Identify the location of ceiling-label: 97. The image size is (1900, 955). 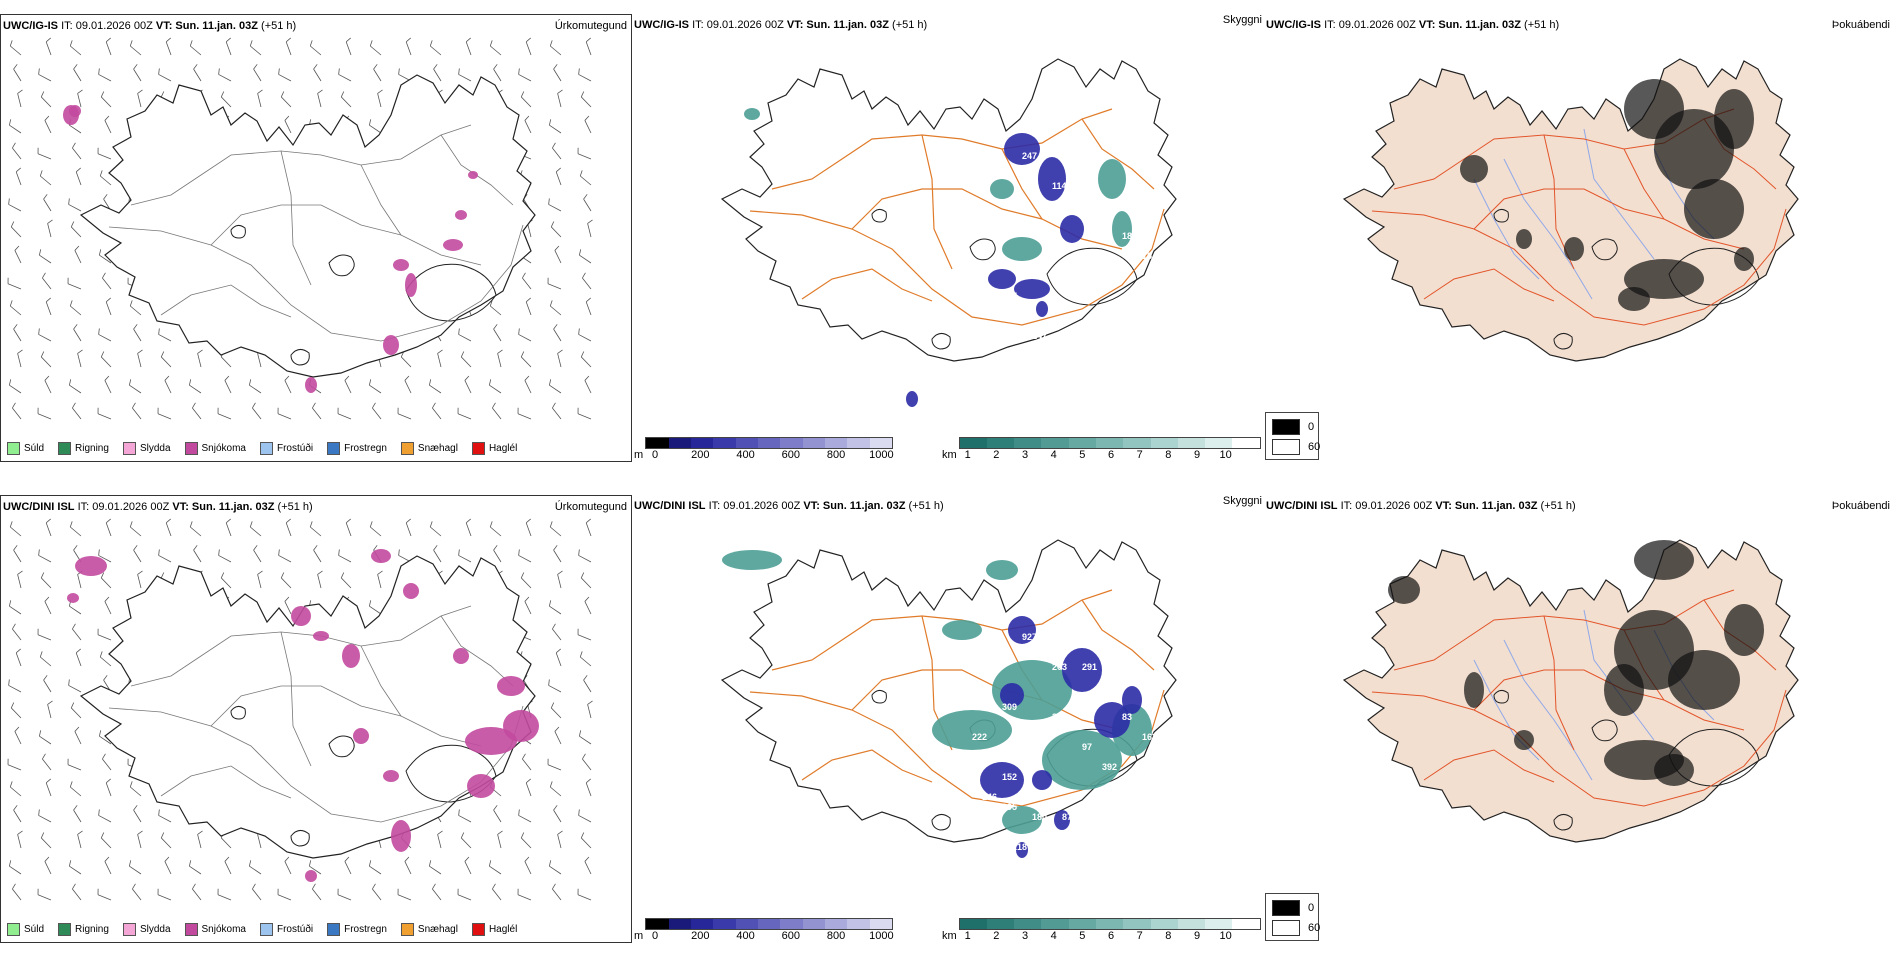
(1087, 747).